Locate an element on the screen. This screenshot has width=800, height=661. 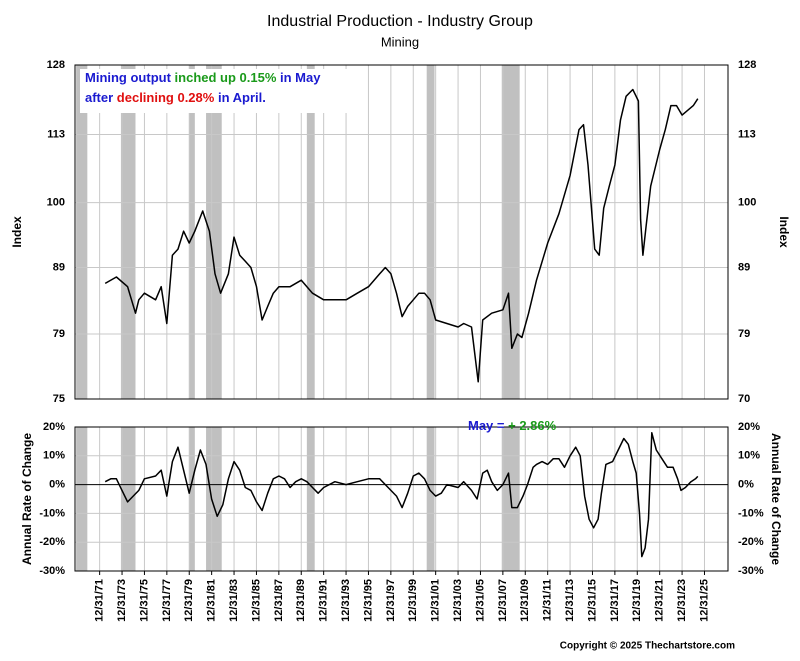
y2-tick-label: 0% is located at coordinates (746, 485).